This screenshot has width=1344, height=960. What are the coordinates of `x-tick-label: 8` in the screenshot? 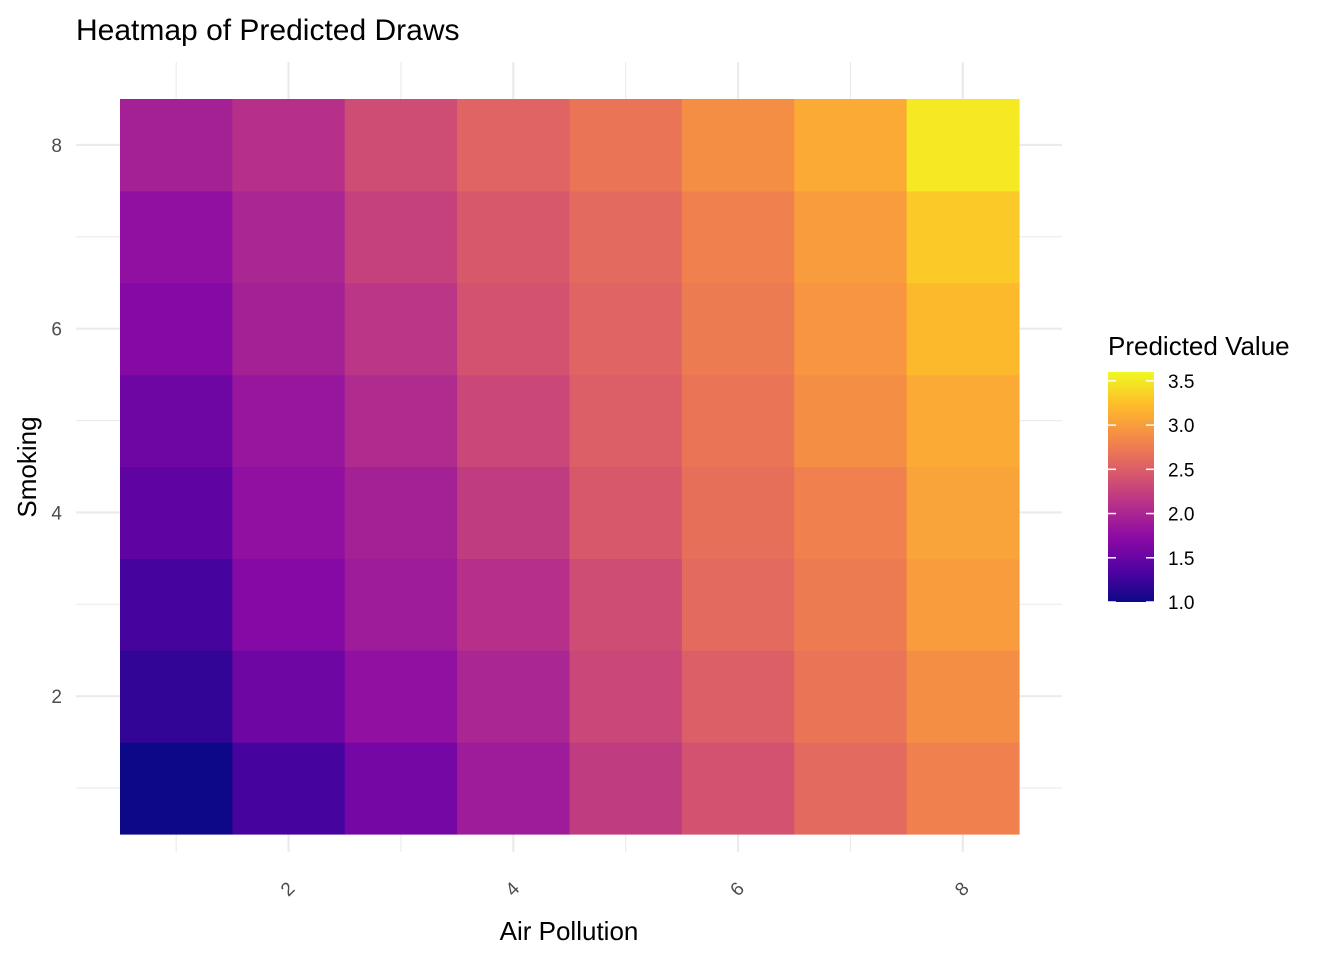 It's located at (962, 889).